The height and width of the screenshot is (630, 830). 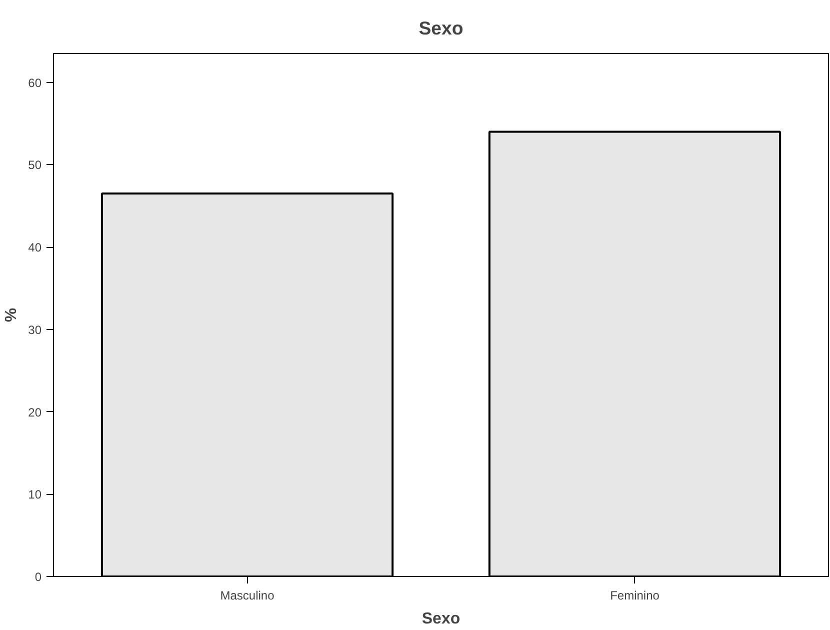 I want to click on y-tick-label: 30, so click(x=35, y=329).